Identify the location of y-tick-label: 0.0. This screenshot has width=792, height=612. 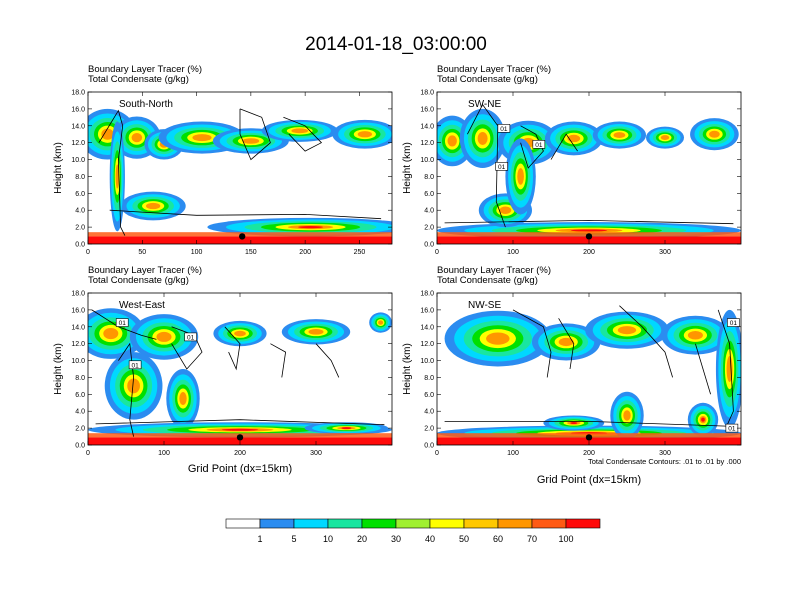
(80, 446).